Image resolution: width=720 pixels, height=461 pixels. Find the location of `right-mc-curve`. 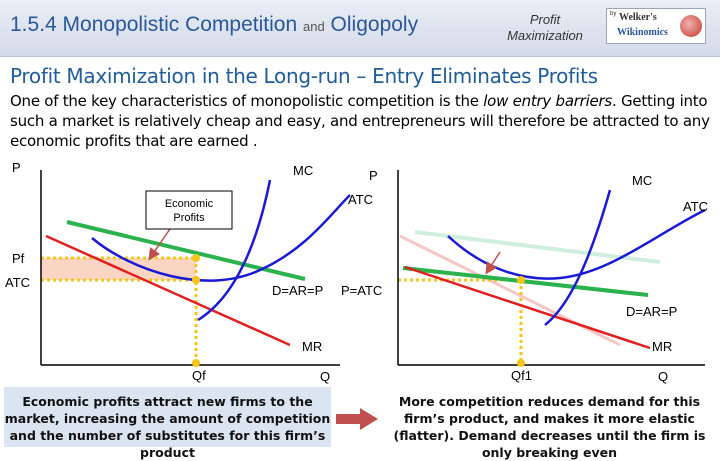

right-mc-curve is located at coordinates (578, 257).